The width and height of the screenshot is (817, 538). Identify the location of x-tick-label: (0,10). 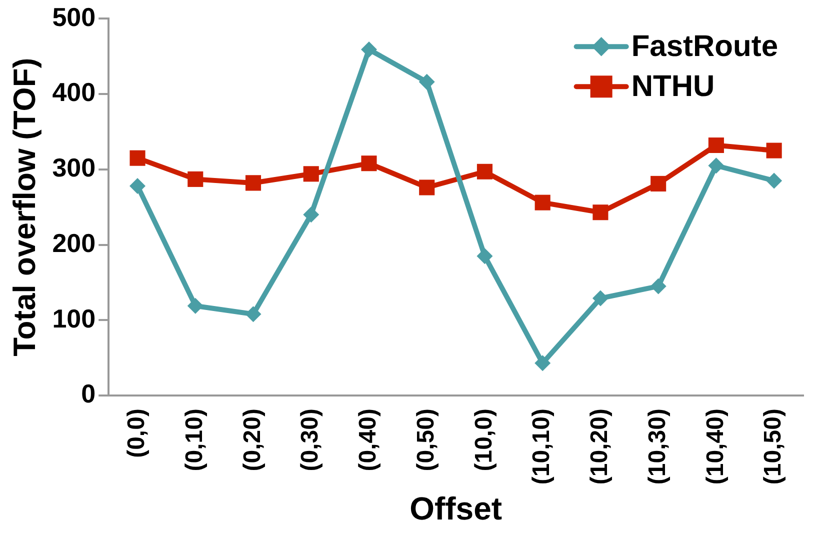
(194, 440).